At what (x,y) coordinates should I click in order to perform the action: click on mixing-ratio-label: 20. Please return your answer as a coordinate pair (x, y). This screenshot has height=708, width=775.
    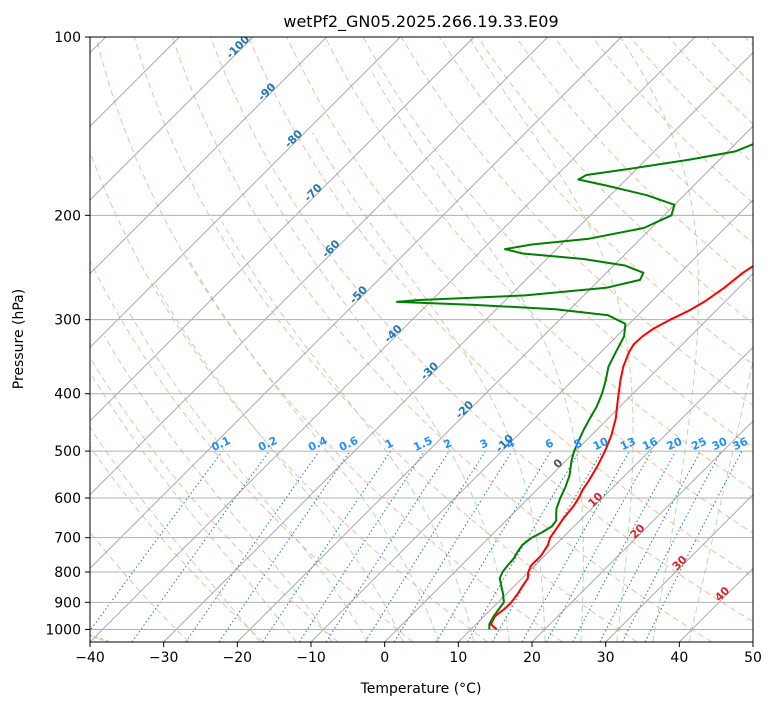
    Looking at the image, I should click on (675, 444).